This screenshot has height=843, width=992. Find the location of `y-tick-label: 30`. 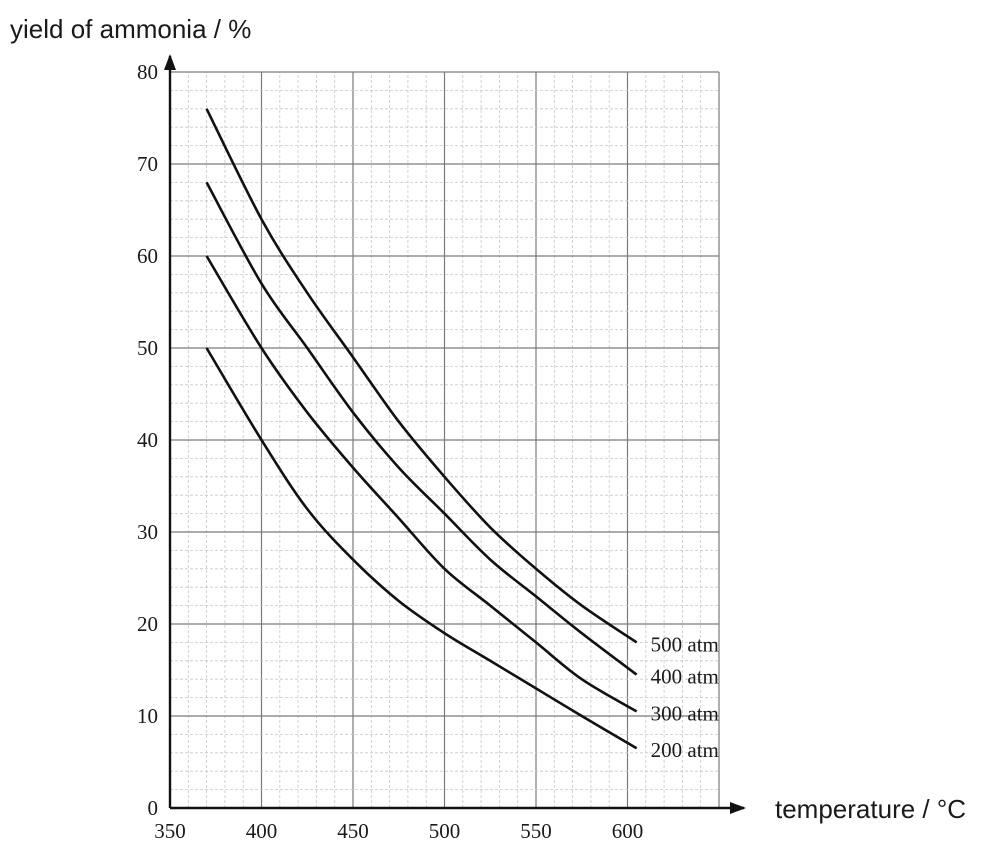

y-tick-label: 30 is located at coordinates (147, 532).